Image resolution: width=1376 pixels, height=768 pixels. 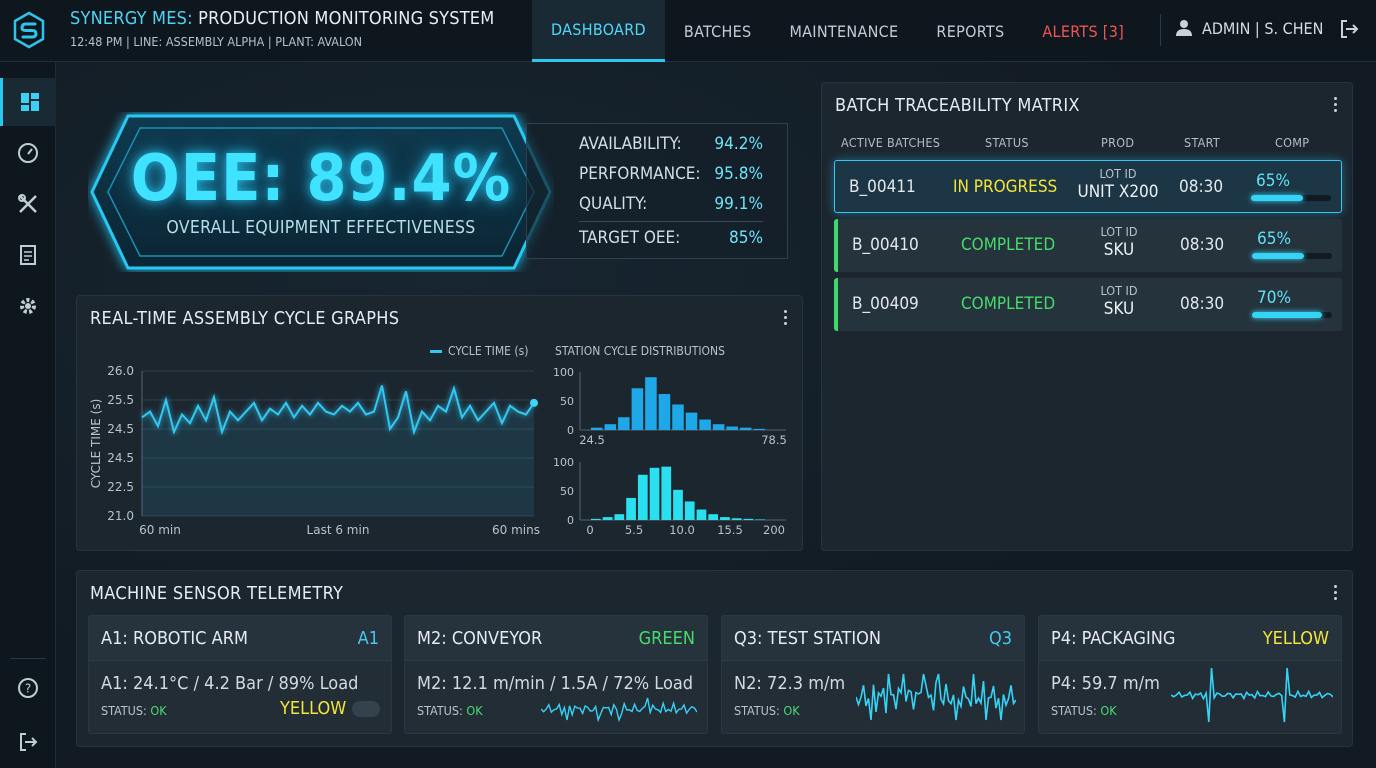 I want to click on oee-value: OEE: 89.4%, so click(x=321, y=179).